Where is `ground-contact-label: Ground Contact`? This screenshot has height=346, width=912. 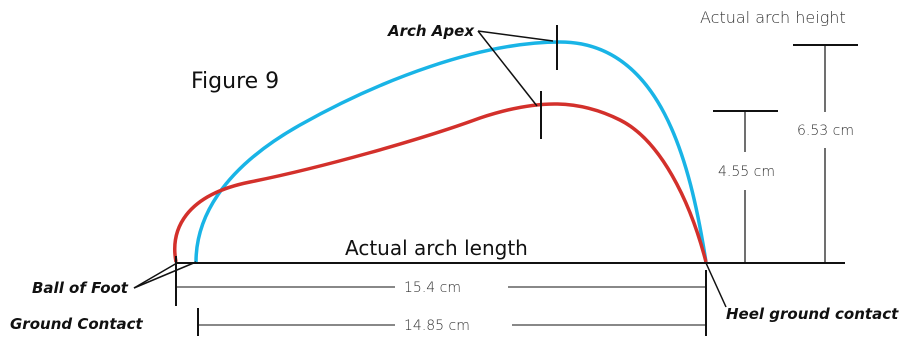 ground-contact-label: Ground Contact is located at coordinates (77, 324).